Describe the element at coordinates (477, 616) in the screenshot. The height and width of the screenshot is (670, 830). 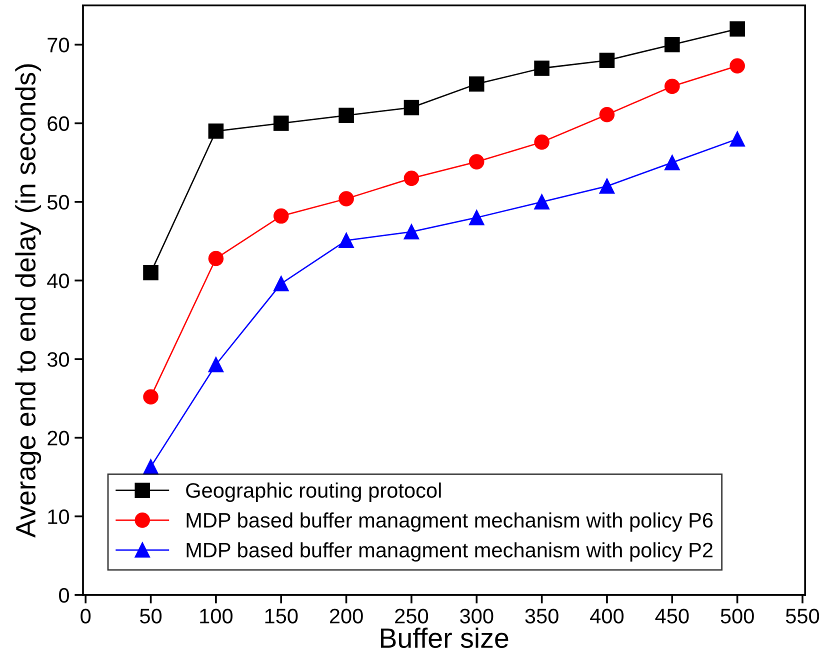
I see `x-tick-label: 300` at that location.